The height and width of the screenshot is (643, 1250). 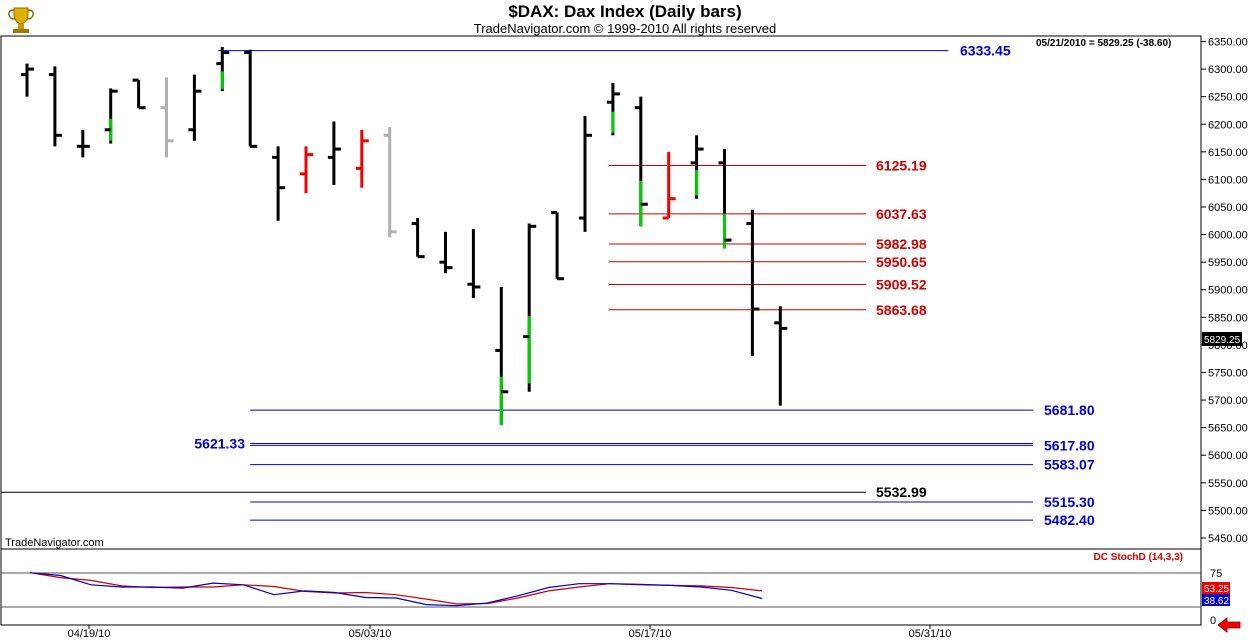 What do you see at coordinates (901, 284) in the screenshot?
I see `level-label: 5909.52` at bounding box center [901, 284].